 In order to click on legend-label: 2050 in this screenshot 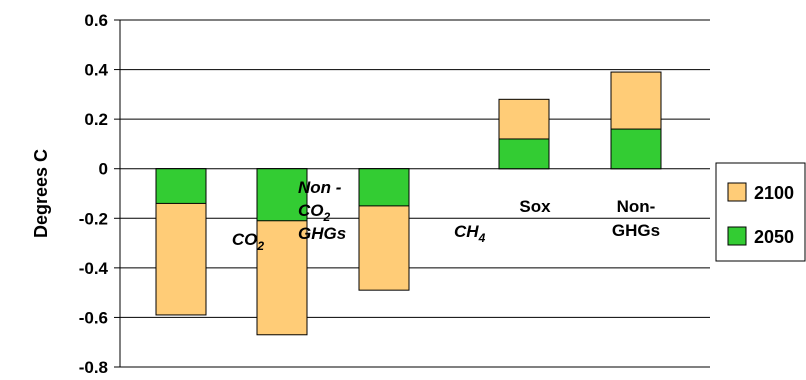, I will do `click(774, 237)`.